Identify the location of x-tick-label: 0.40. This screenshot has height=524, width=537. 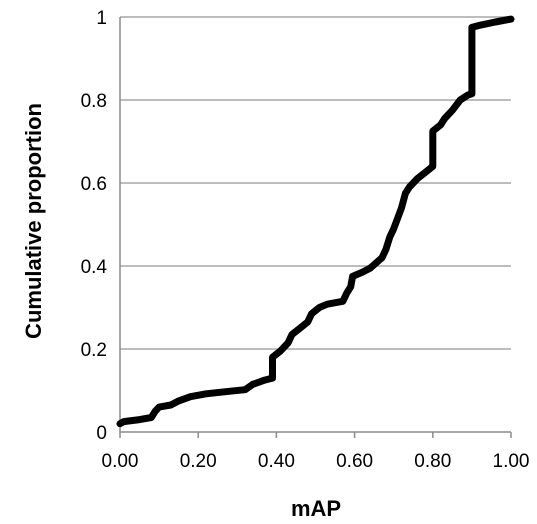
(276, 461).